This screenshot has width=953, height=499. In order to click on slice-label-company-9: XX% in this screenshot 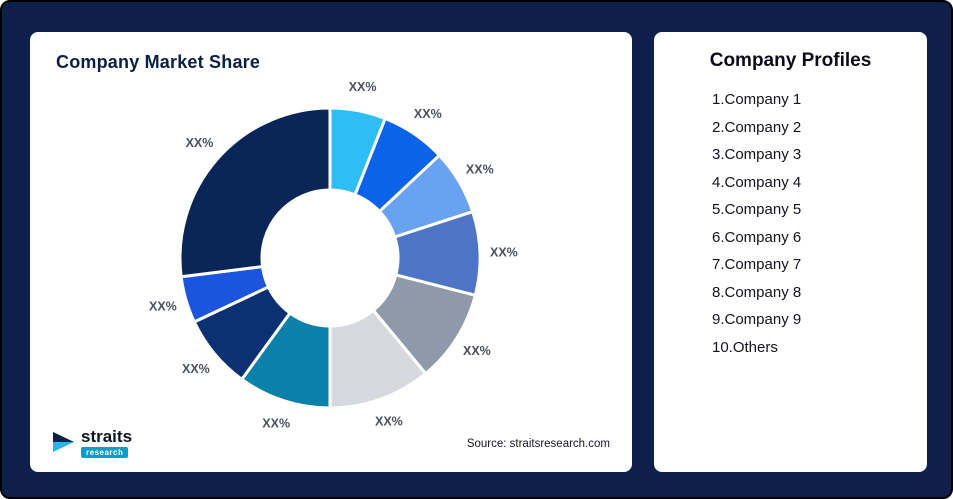, I will do `click(163, 307)`.